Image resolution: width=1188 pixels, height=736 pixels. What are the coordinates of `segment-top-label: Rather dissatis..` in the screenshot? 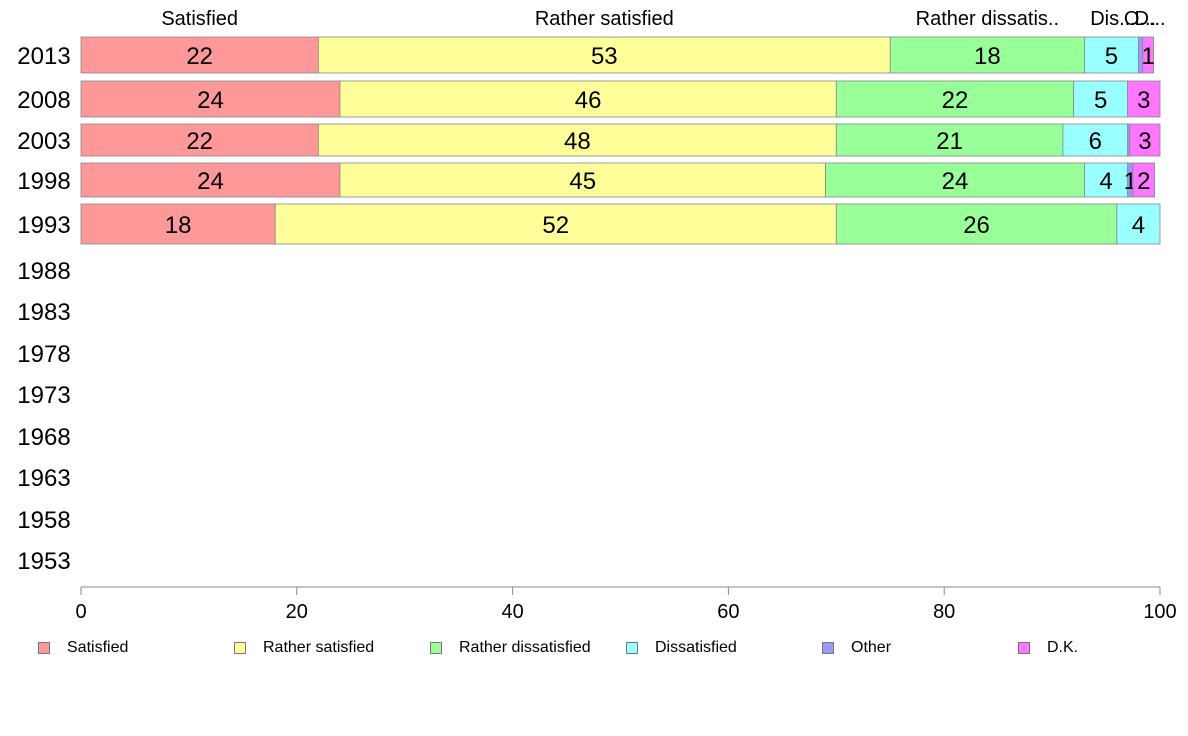 It's located at (987, 19).